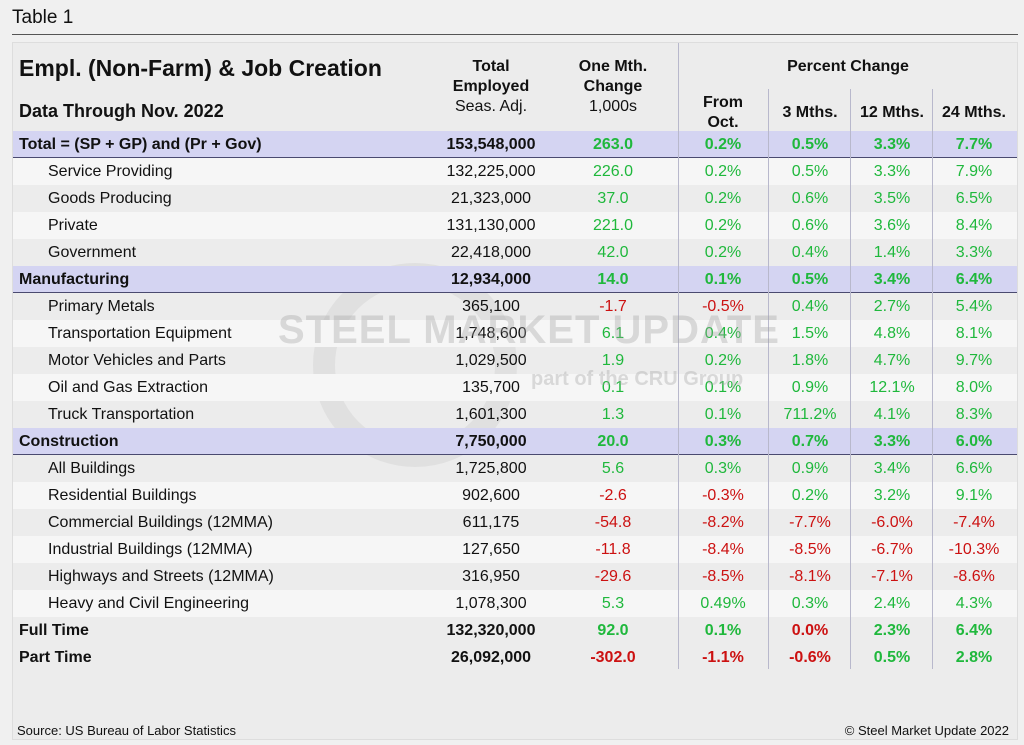 The width and height of the screenshot is (1024, 745). What do you see at coordinates (892, 549) in the screenshot?
I see `table-cell: -6.7%` at bounding box center [892, 549].